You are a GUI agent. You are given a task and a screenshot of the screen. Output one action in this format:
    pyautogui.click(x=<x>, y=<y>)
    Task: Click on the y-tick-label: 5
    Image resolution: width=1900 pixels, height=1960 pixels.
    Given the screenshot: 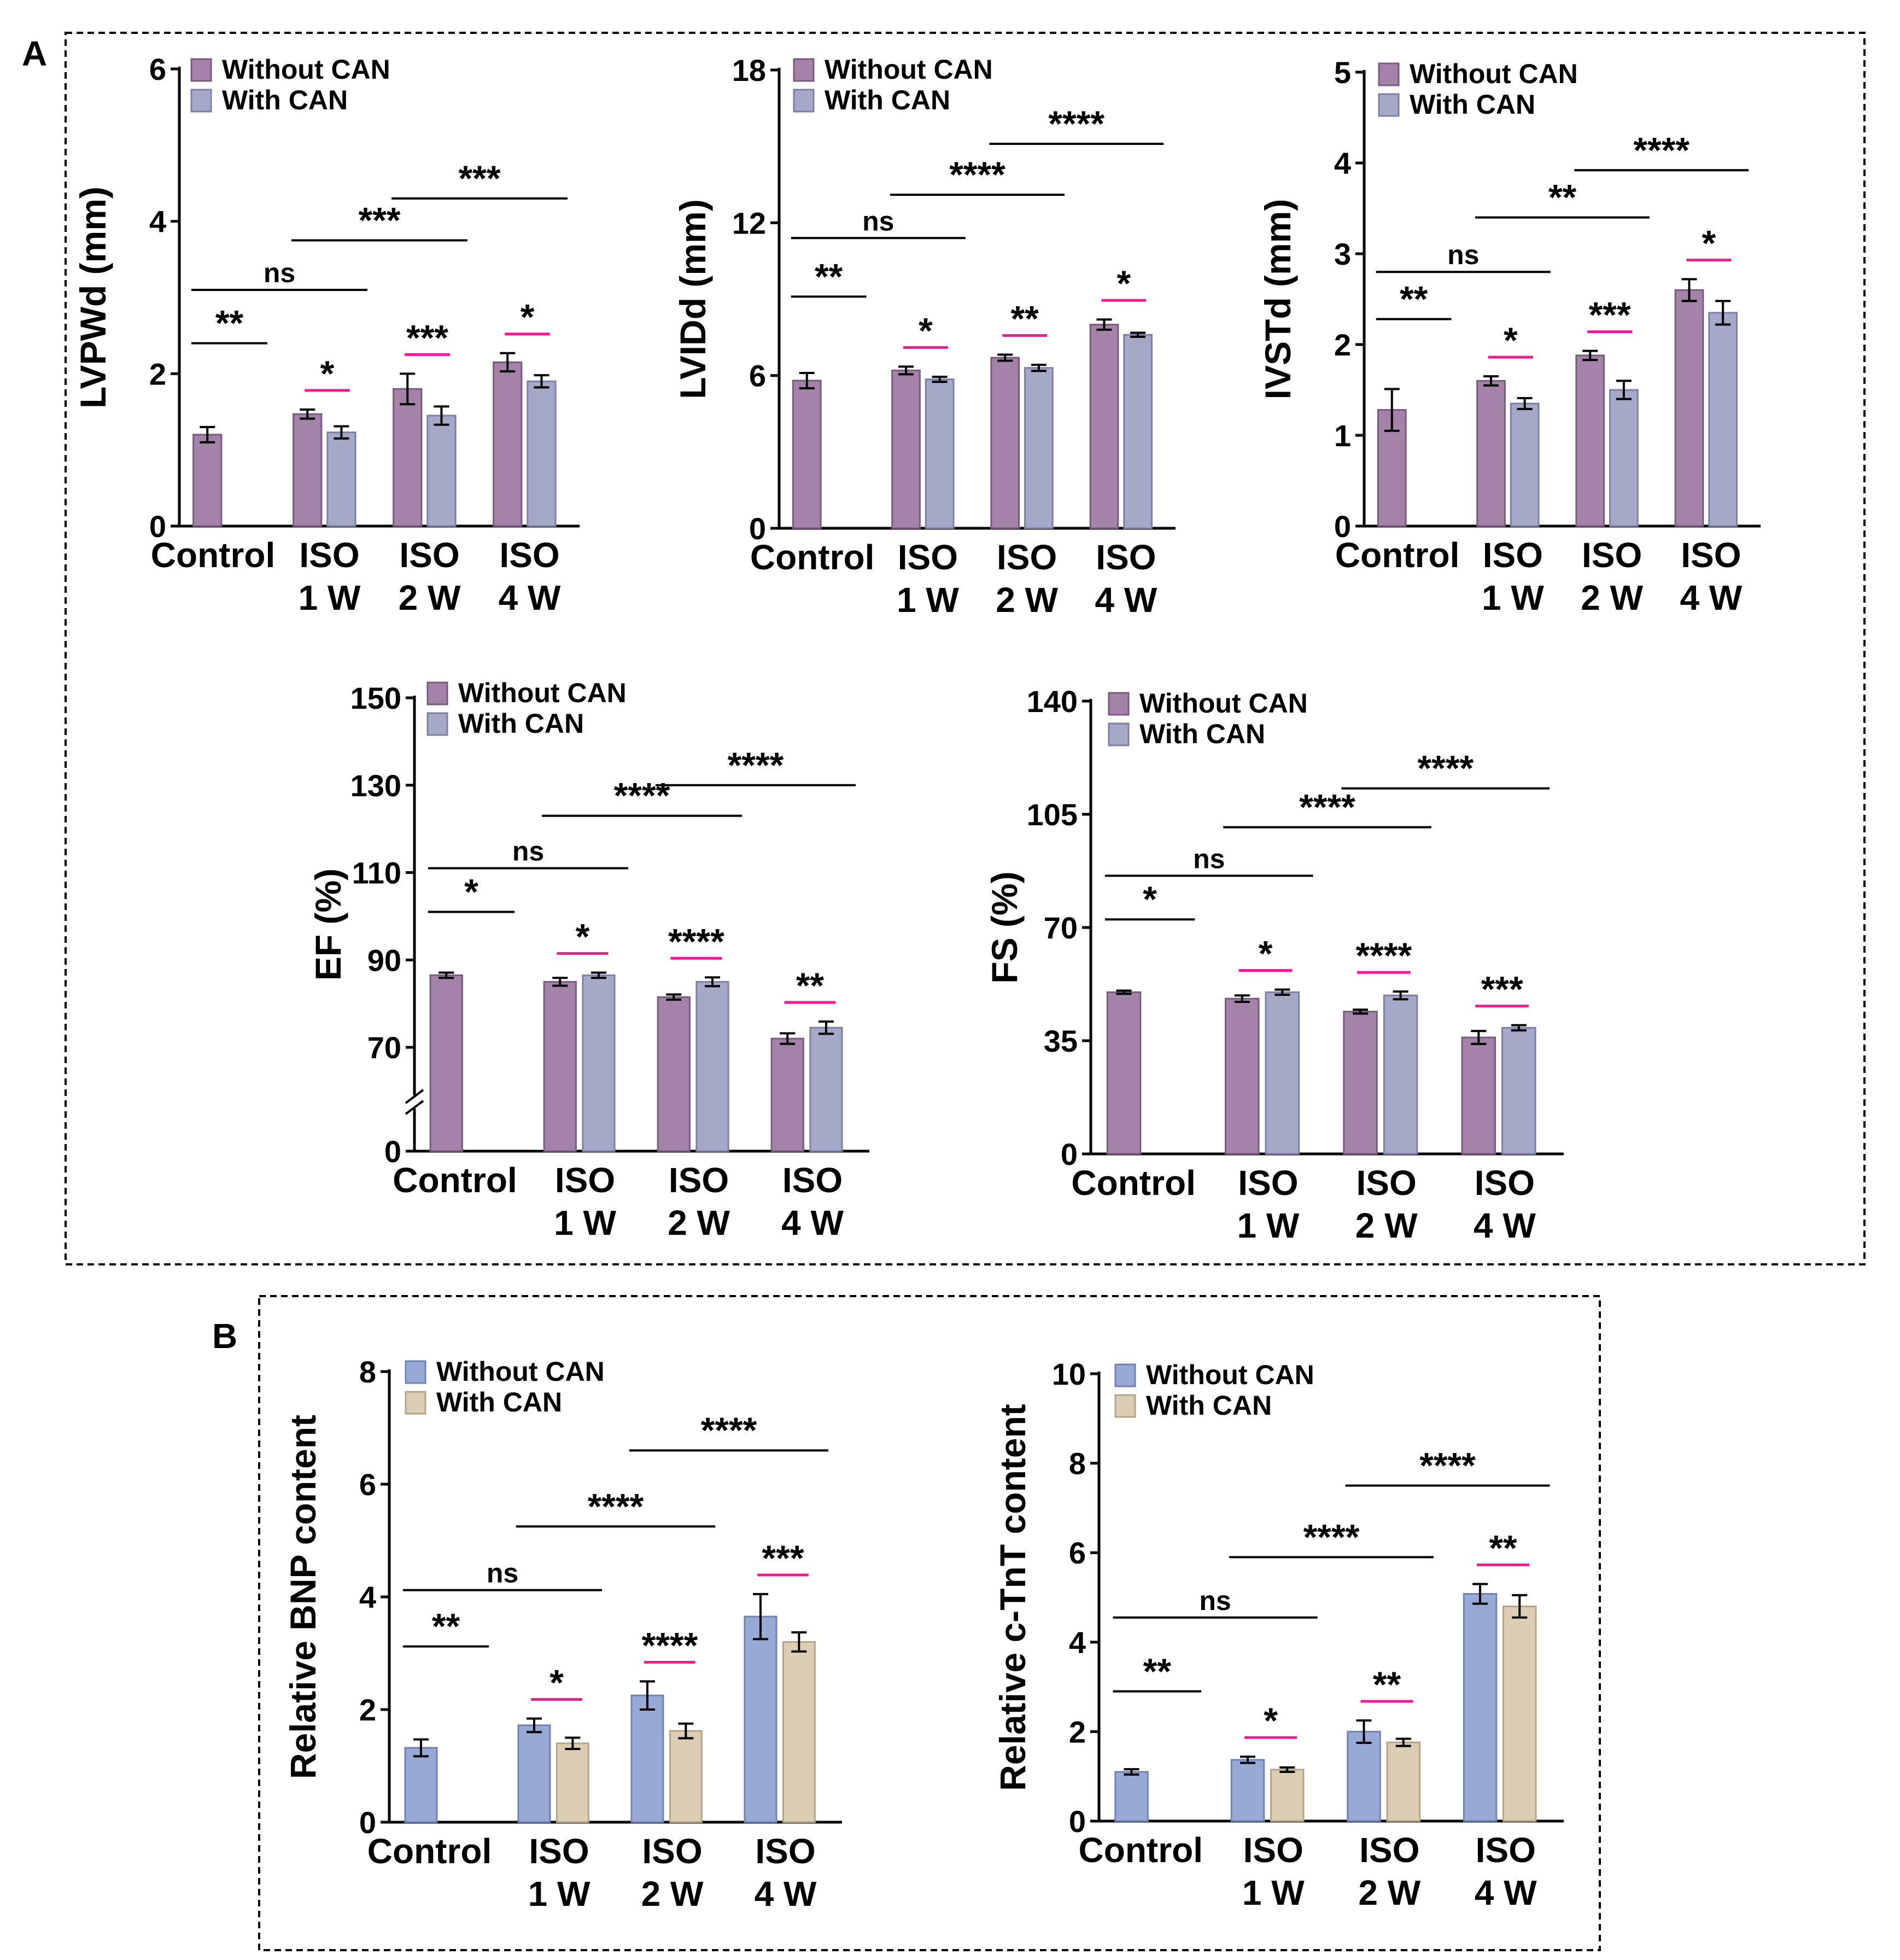 What is the action you would take?
    pyautogui.click(x=1343, y=72)
    